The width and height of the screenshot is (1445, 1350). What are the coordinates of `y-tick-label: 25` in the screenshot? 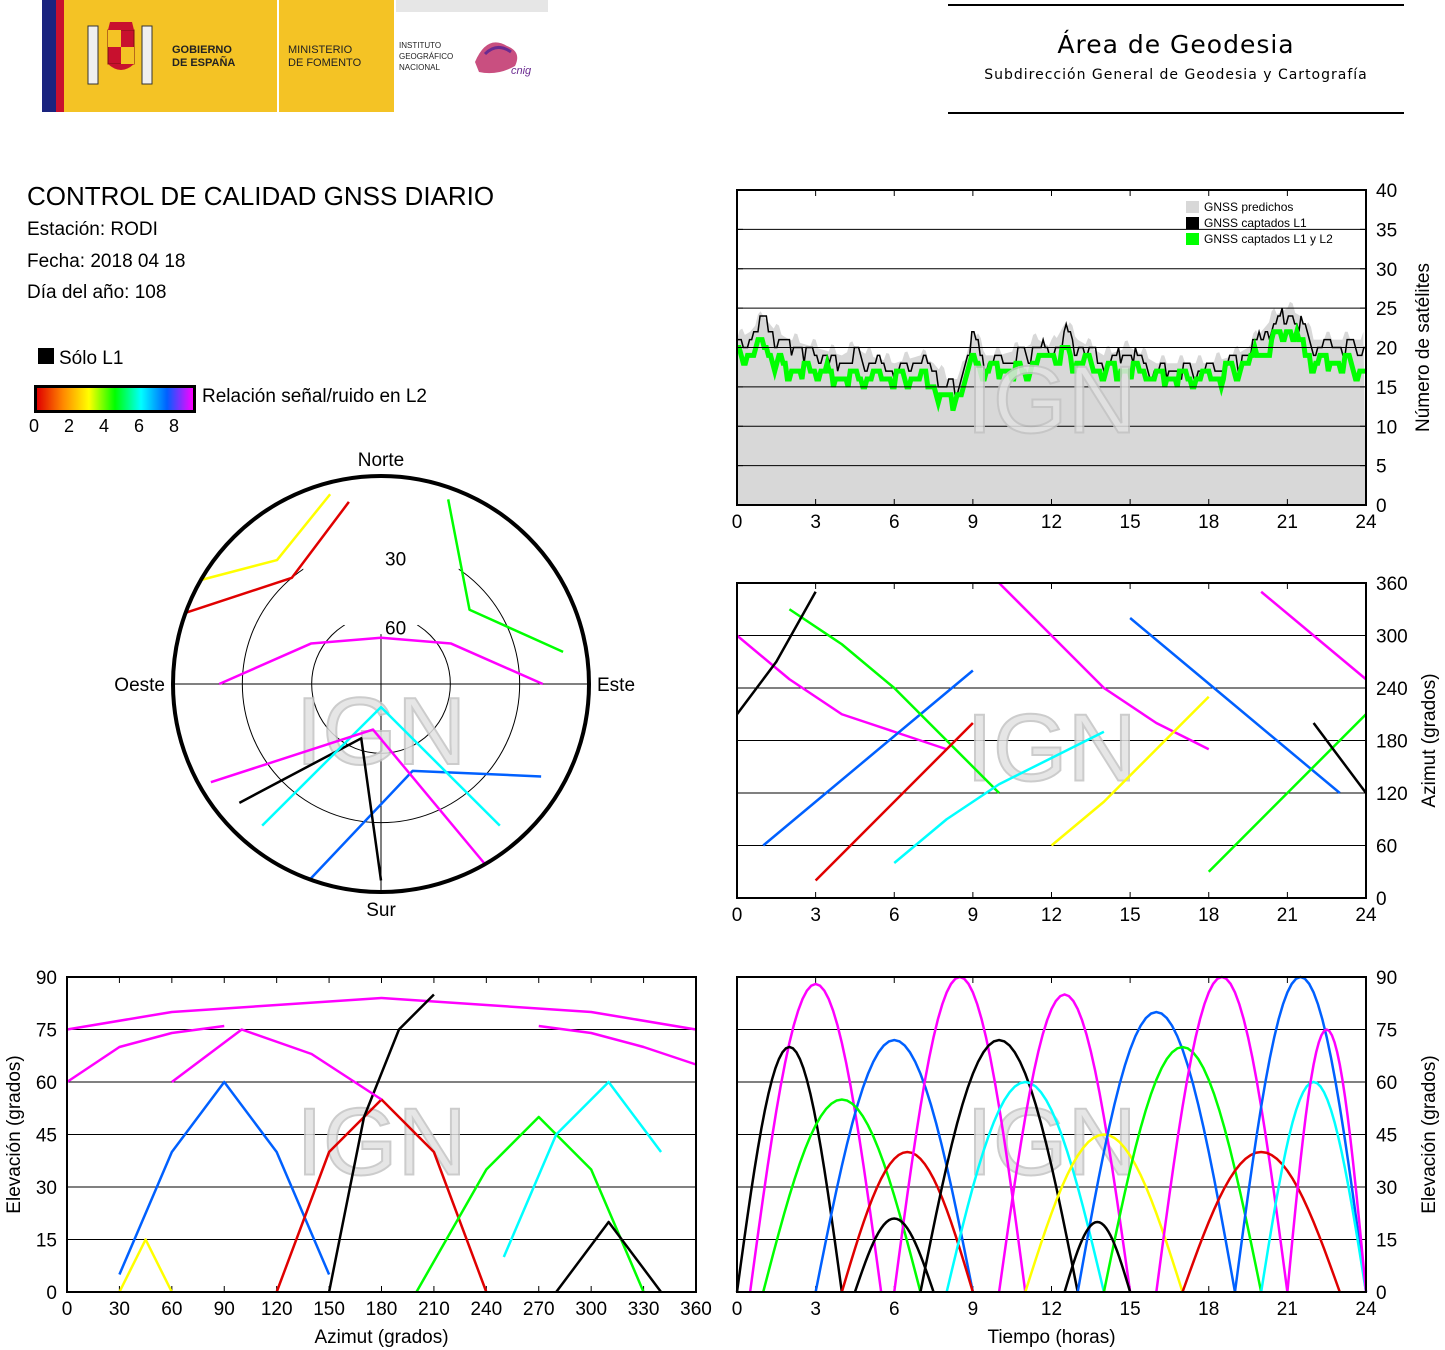 It's located at (1386, 309).